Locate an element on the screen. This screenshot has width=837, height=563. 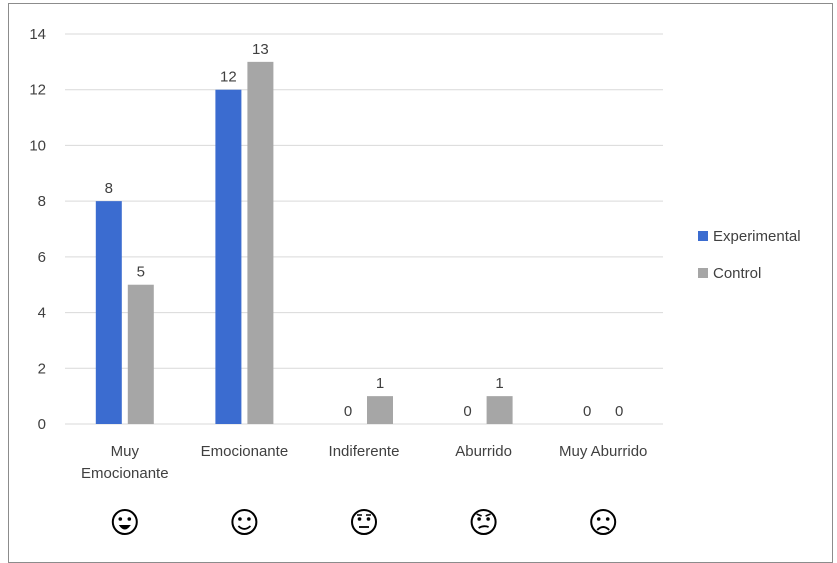
neutral-face-icon is located at coordinates (364, 522).